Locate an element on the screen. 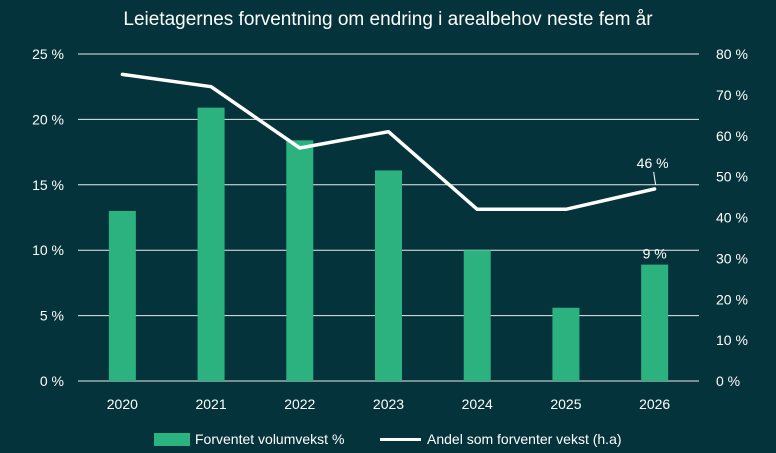 Image resolution: width=776 pixels, height=453 pixels. x-tick-label: 2020 is located at coordinates (122, 404).